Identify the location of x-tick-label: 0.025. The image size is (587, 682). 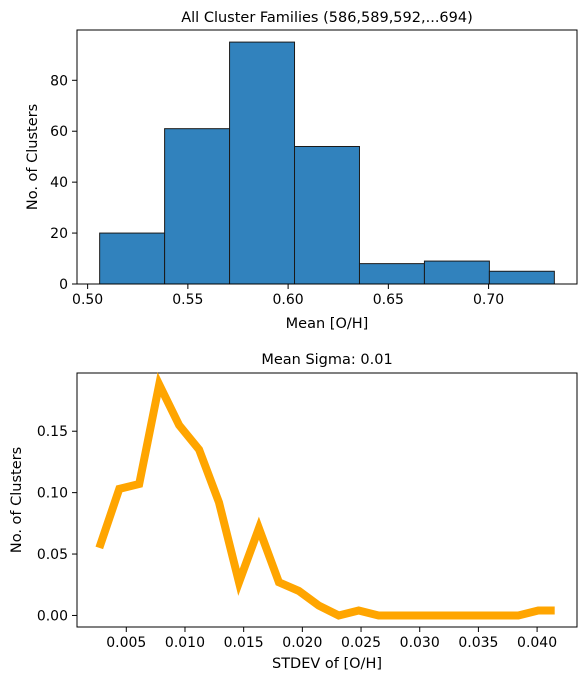
(361, 643).